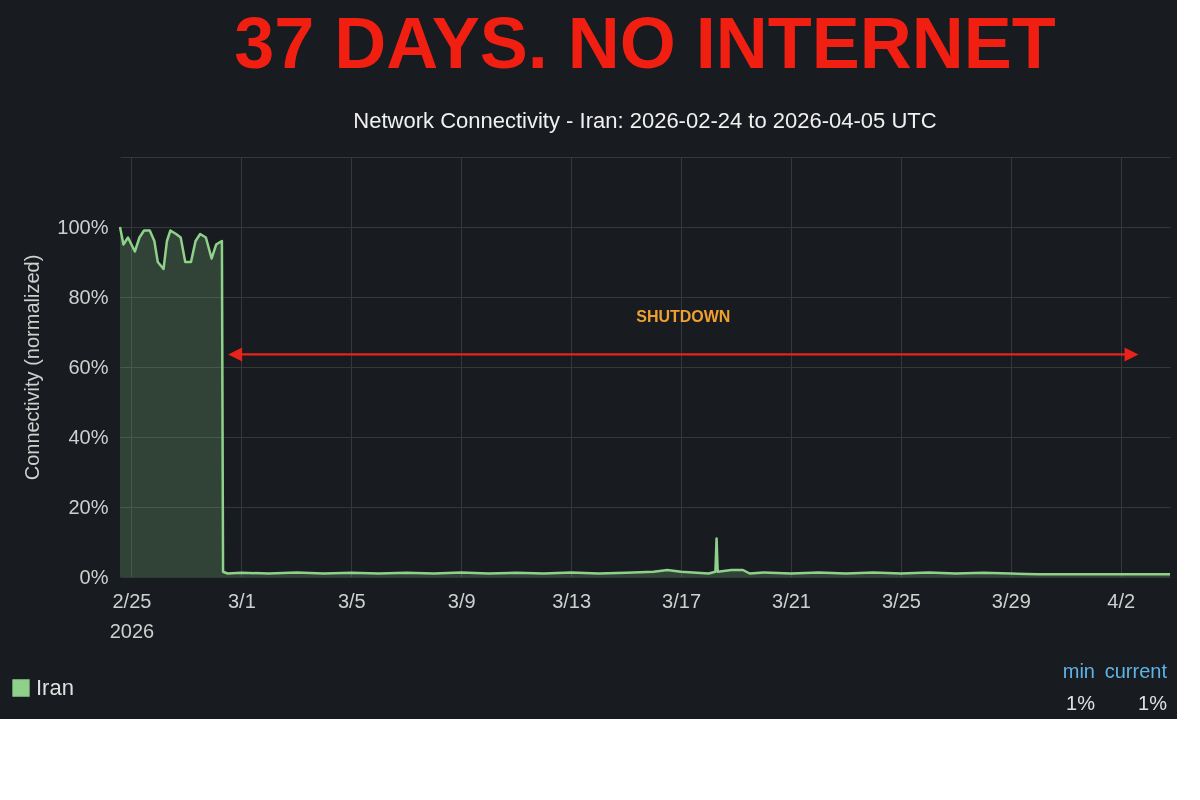 This screenshot has height=800, width=1200. What do you see at coordinates (1121, 600) in the screenshot?
I see `x-tick-label: 4/2` at bounding box center [1121, 600].